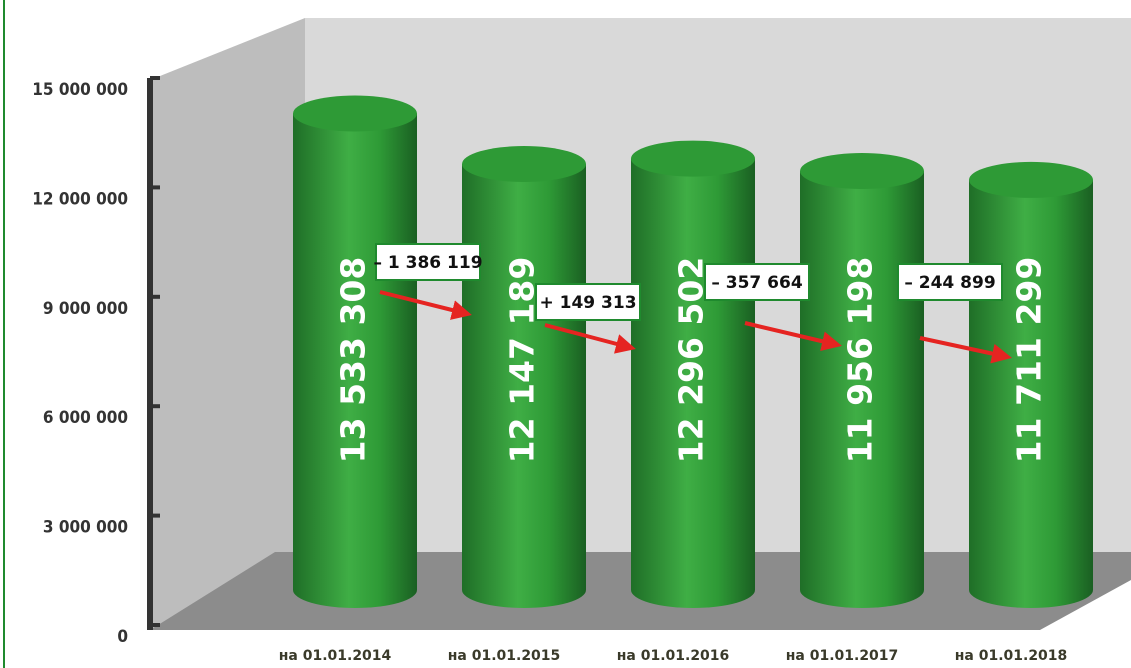 This screenshot has width=1131, height=668. Describe the element at coordinates (1011, 656) in the screenshot. I see `x-tick-label: на 01.01.2018` at that location.